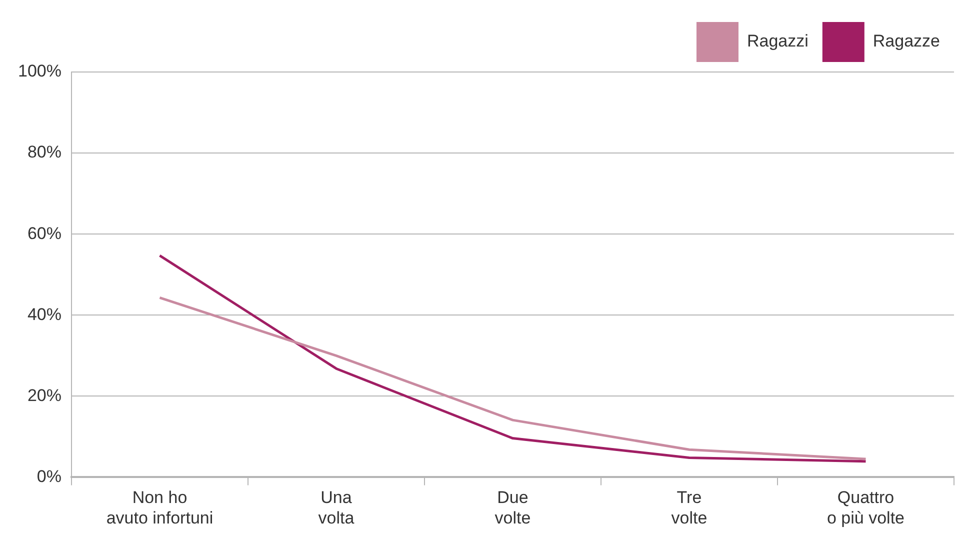 The height and width of the screenshot is (540, 966). Describe the element at coordinates (777, 41) in the screenshot. I see `legend-label: Ragazzi` at that location.